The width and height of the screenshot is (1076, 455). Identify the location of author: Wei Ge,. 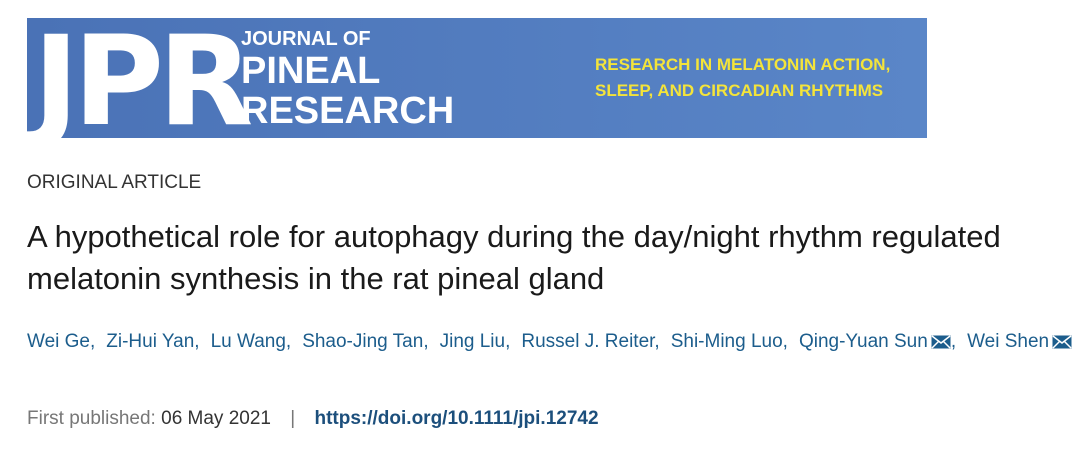
(61, 341).